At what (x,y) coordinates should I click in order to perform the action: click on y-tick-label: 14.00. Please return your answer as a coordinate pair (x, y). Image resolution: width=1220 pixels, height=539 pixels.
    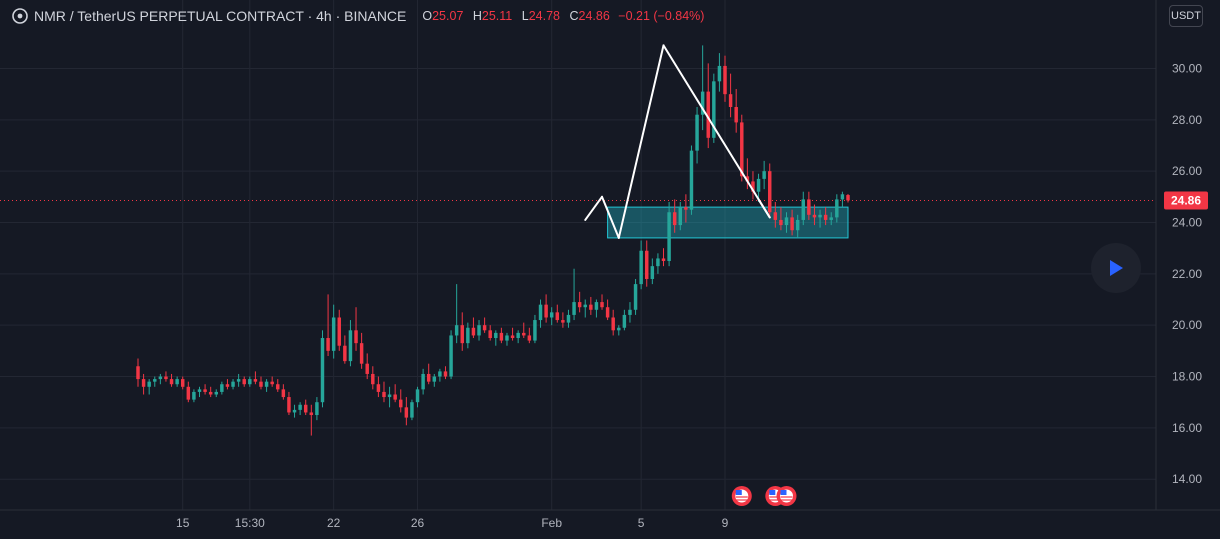
    Looking at the image, I should click on (1187, 479).